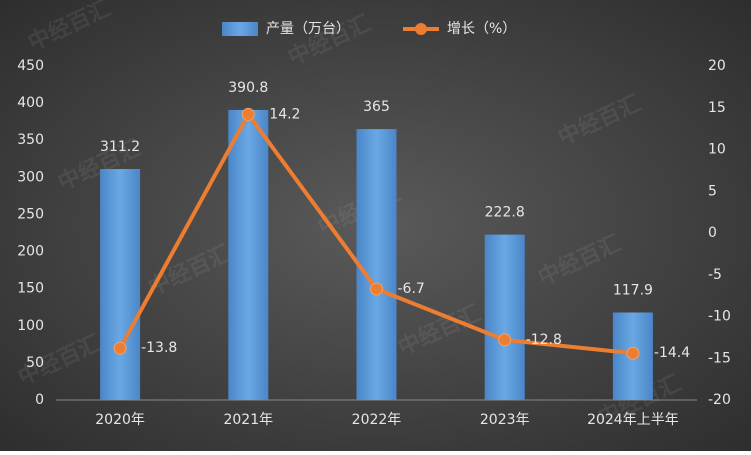 The height and width of the screenshot is (455, 751). What do you see at coordinates (248, 420) in the screenshot?
I see `x-tick-label: 2021年` at bounding box center [248, 420].